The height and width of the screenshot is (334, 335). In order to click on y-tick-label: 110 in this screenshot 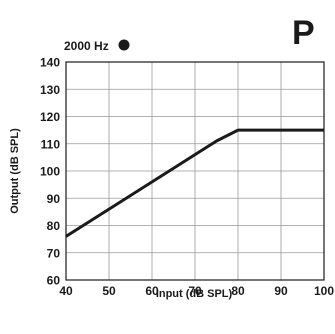, I will do `click(51, 144)`.